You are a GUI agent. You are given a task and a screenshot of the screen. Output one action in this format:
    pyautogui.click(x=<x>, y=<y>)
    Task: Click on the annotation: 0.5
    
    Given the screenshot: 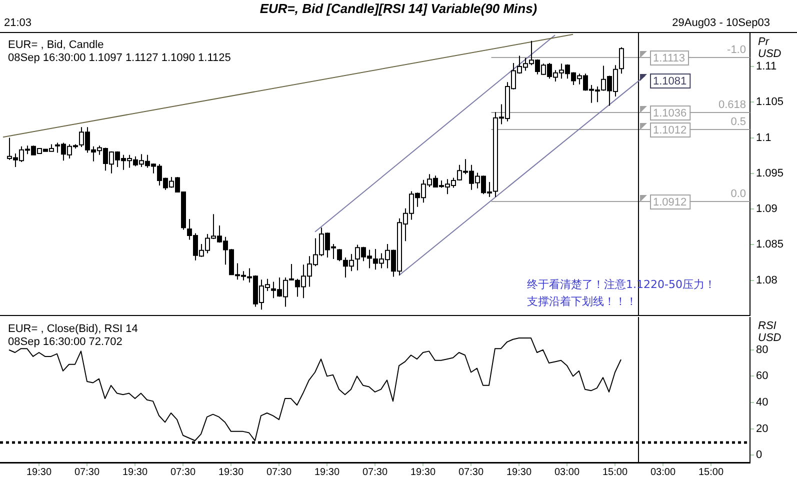 What is the action you would take?
    pyautogui.click(x=738, y=122)
    